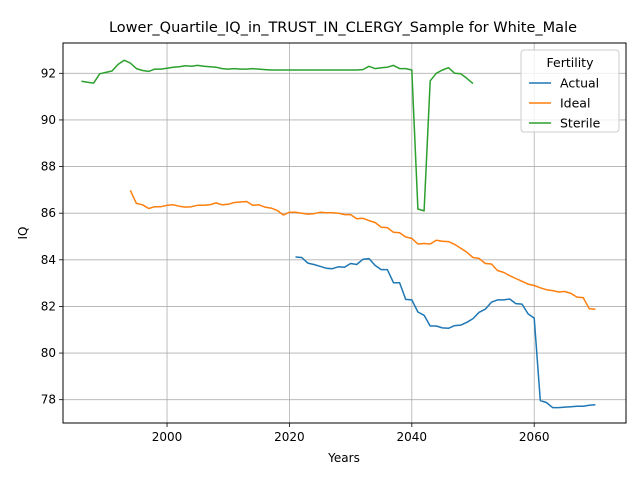  I want to click on x-tick-label: 2020, so click(289, 437).